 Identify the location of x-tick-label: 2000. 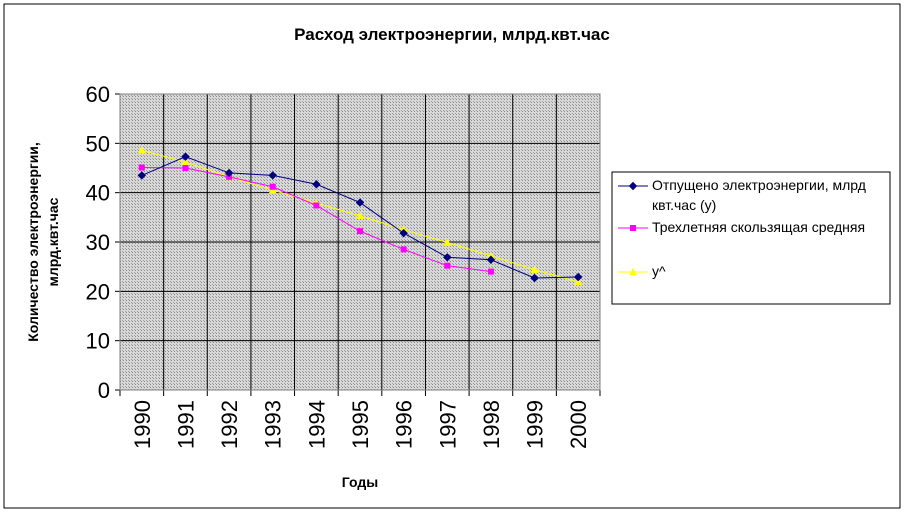
(578, 424).